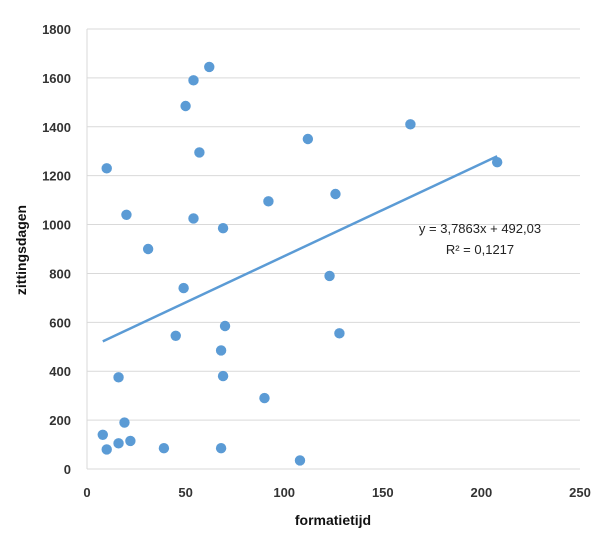 The image size is (616, 539). I want to click on y-tick-label: 400, so click(60, 371).